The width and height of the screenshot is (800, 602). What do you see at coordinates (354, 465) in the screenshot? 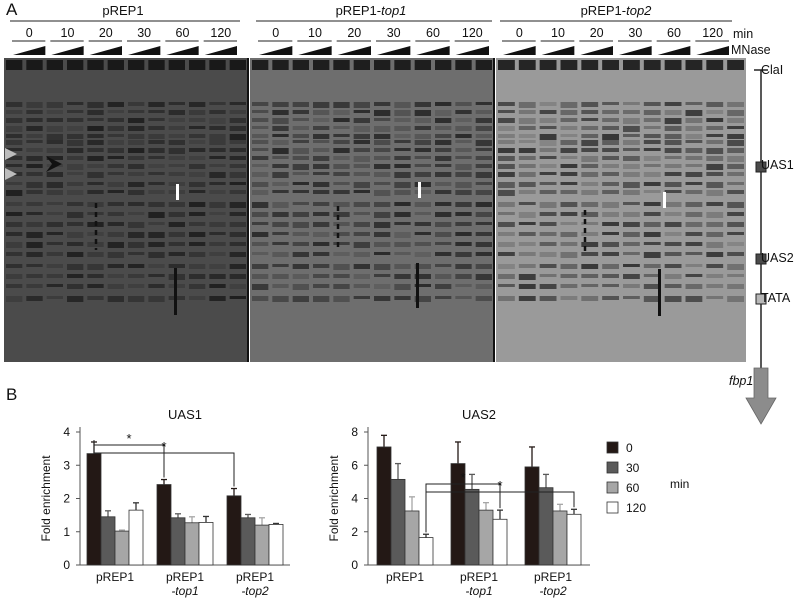
I see `y-tick-label: 6` at bounding box center [354, 465].